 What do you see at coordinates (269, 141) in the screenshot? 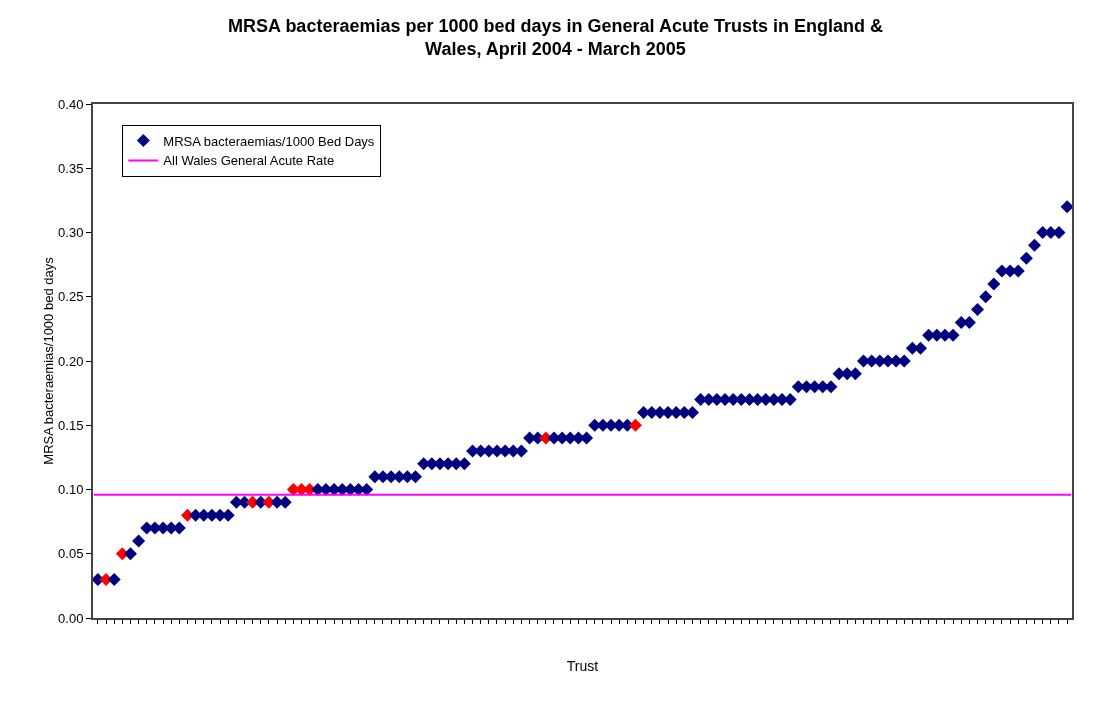
I see `legend-label: MRSA bacteraemias/1000 Bed Days` at bounding box center [269, 141].